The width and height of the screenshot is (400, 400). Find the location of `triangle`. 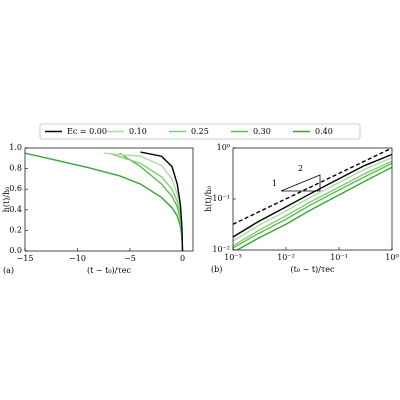

triangle is located at coordinates (300, 183).